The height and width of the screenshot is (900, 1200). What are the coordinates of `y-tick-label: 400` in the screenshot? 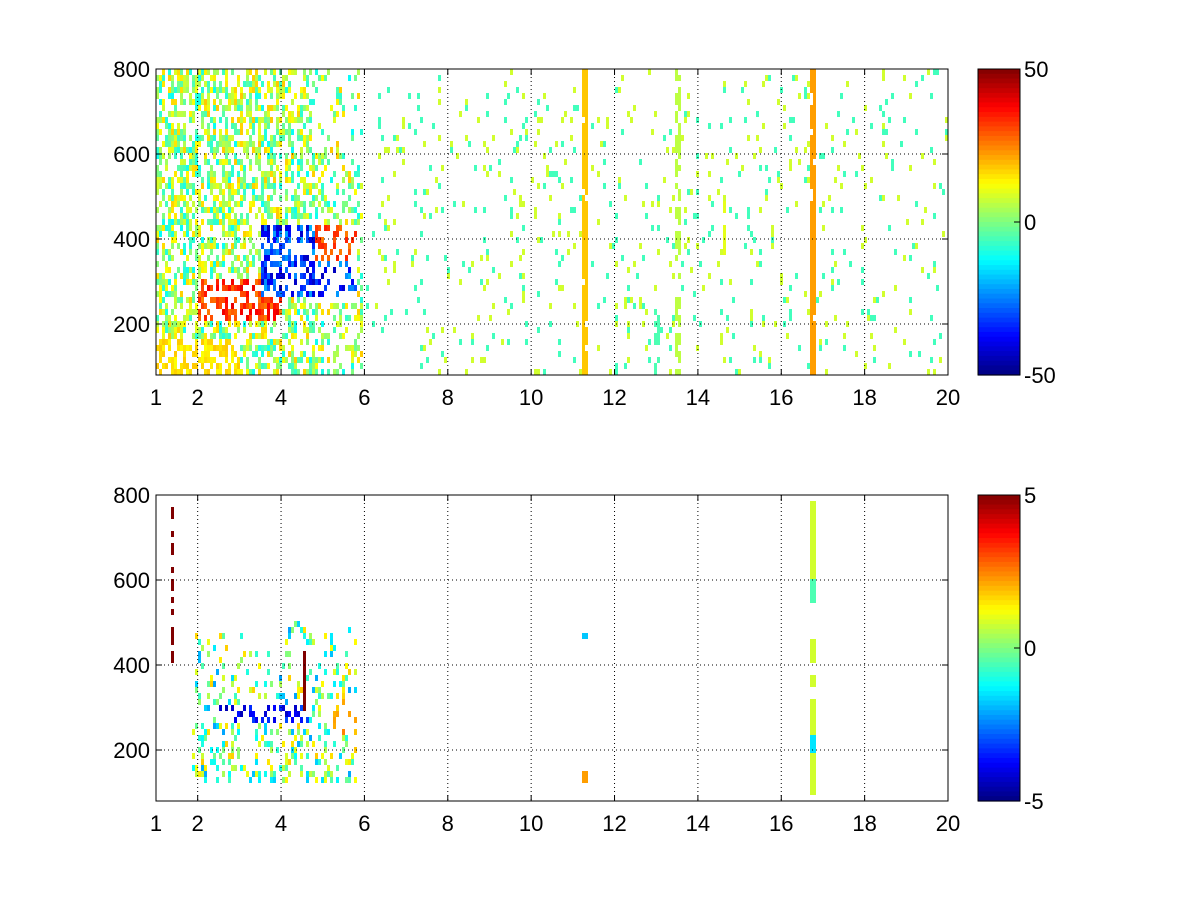 It's located at (131, 665).